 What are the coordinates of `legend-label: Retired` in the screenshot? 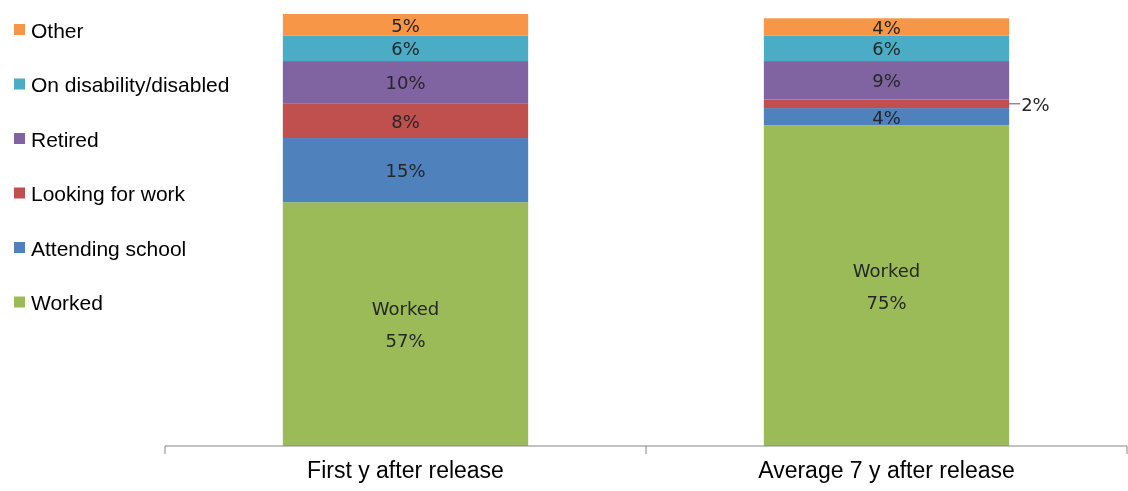 It's located at (65, 139).